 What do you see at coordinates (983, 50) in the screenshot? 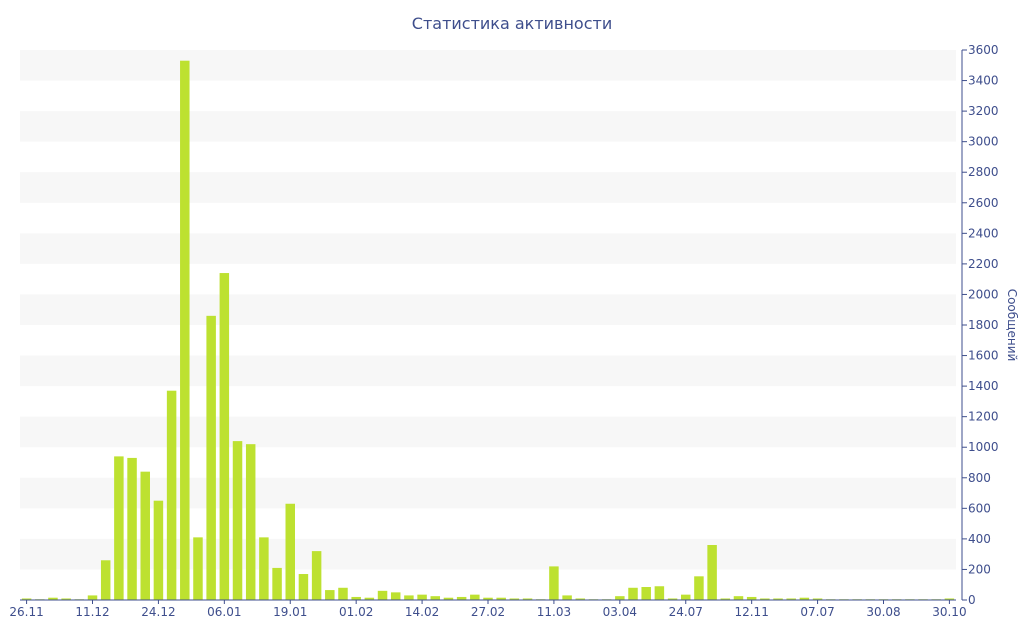
I see `y-tick-label: 3600` at bounding box center [983, 50].